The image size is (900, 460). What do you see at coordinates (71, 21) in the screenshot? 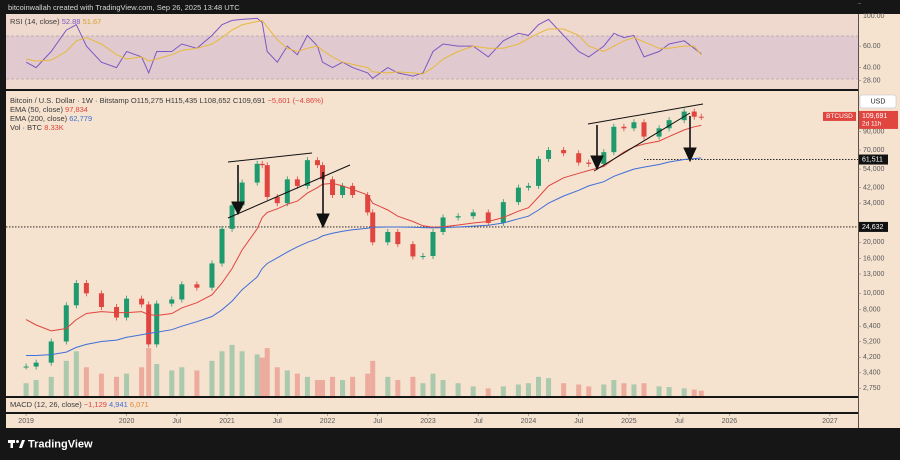
I see `rsi-value: 52.88` at bounding box center [71, 21].